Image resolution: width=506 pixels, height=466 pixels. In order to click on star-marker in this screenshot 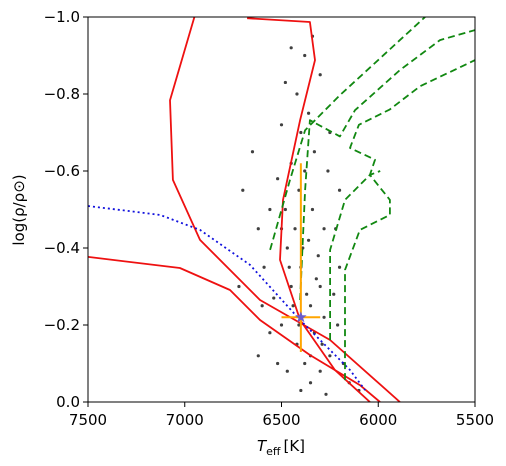, I will do `click(301, 317)`.